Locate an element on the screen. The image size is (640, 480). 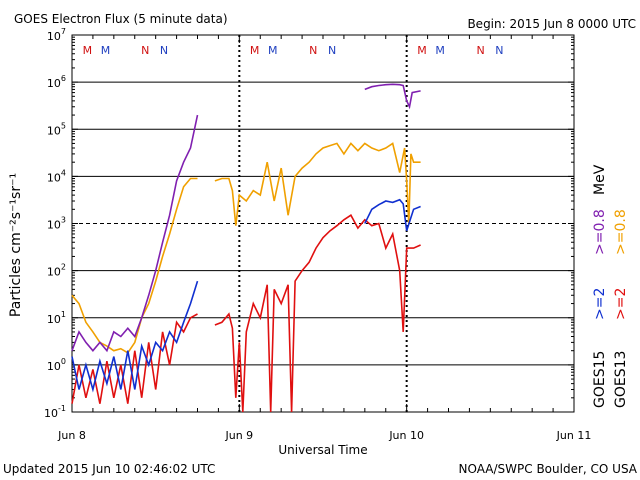
credit-label: NOAA/SWPC Boulder, CO USA is located at coordinates (548, 469).